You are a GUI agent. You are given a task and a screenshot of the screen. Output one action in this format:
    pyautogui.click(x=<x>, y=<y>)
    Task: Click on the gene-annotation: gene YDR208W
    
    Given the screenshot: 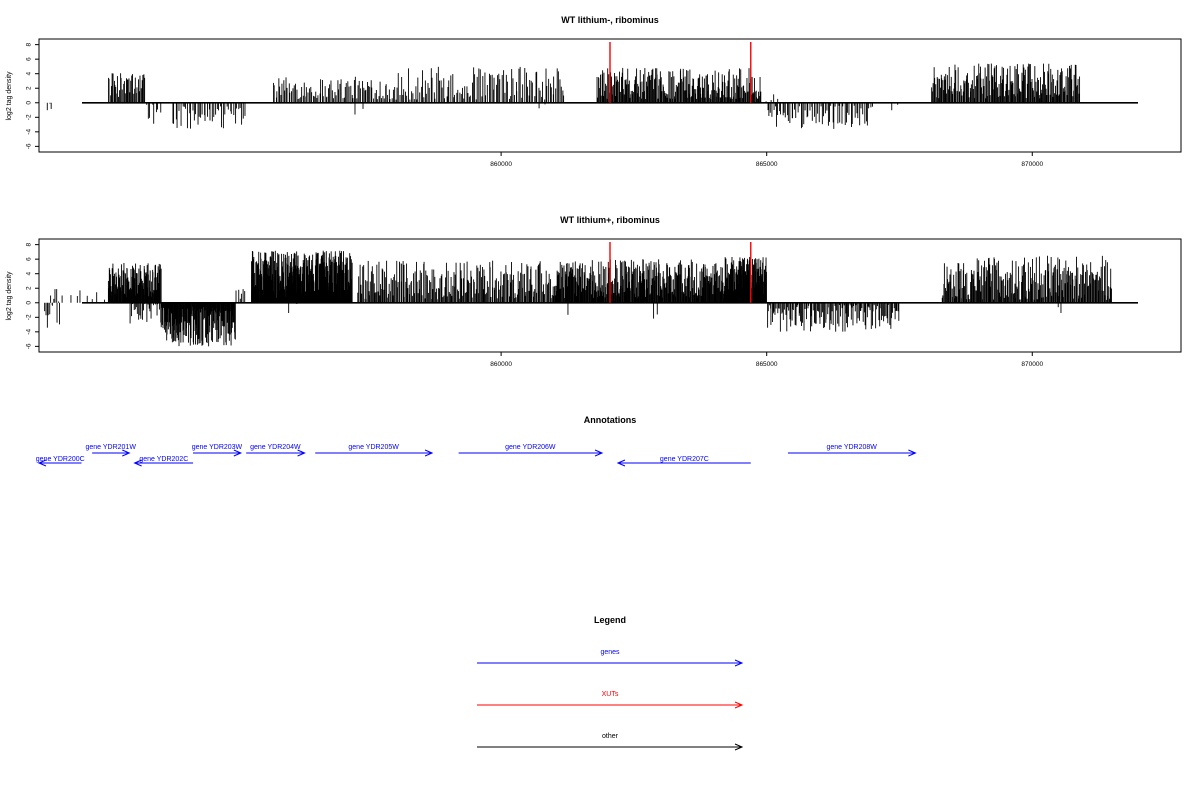 What is the action you would take?
    pyautogui.click(x=852, y=450)
    